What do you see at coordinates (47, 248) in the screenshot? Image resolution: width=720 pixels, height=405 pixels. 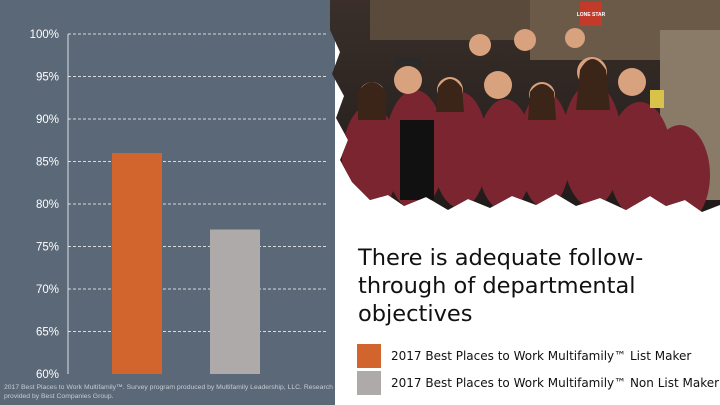 I see `y-tick-label: 75%` at bounding box center [47, 248].